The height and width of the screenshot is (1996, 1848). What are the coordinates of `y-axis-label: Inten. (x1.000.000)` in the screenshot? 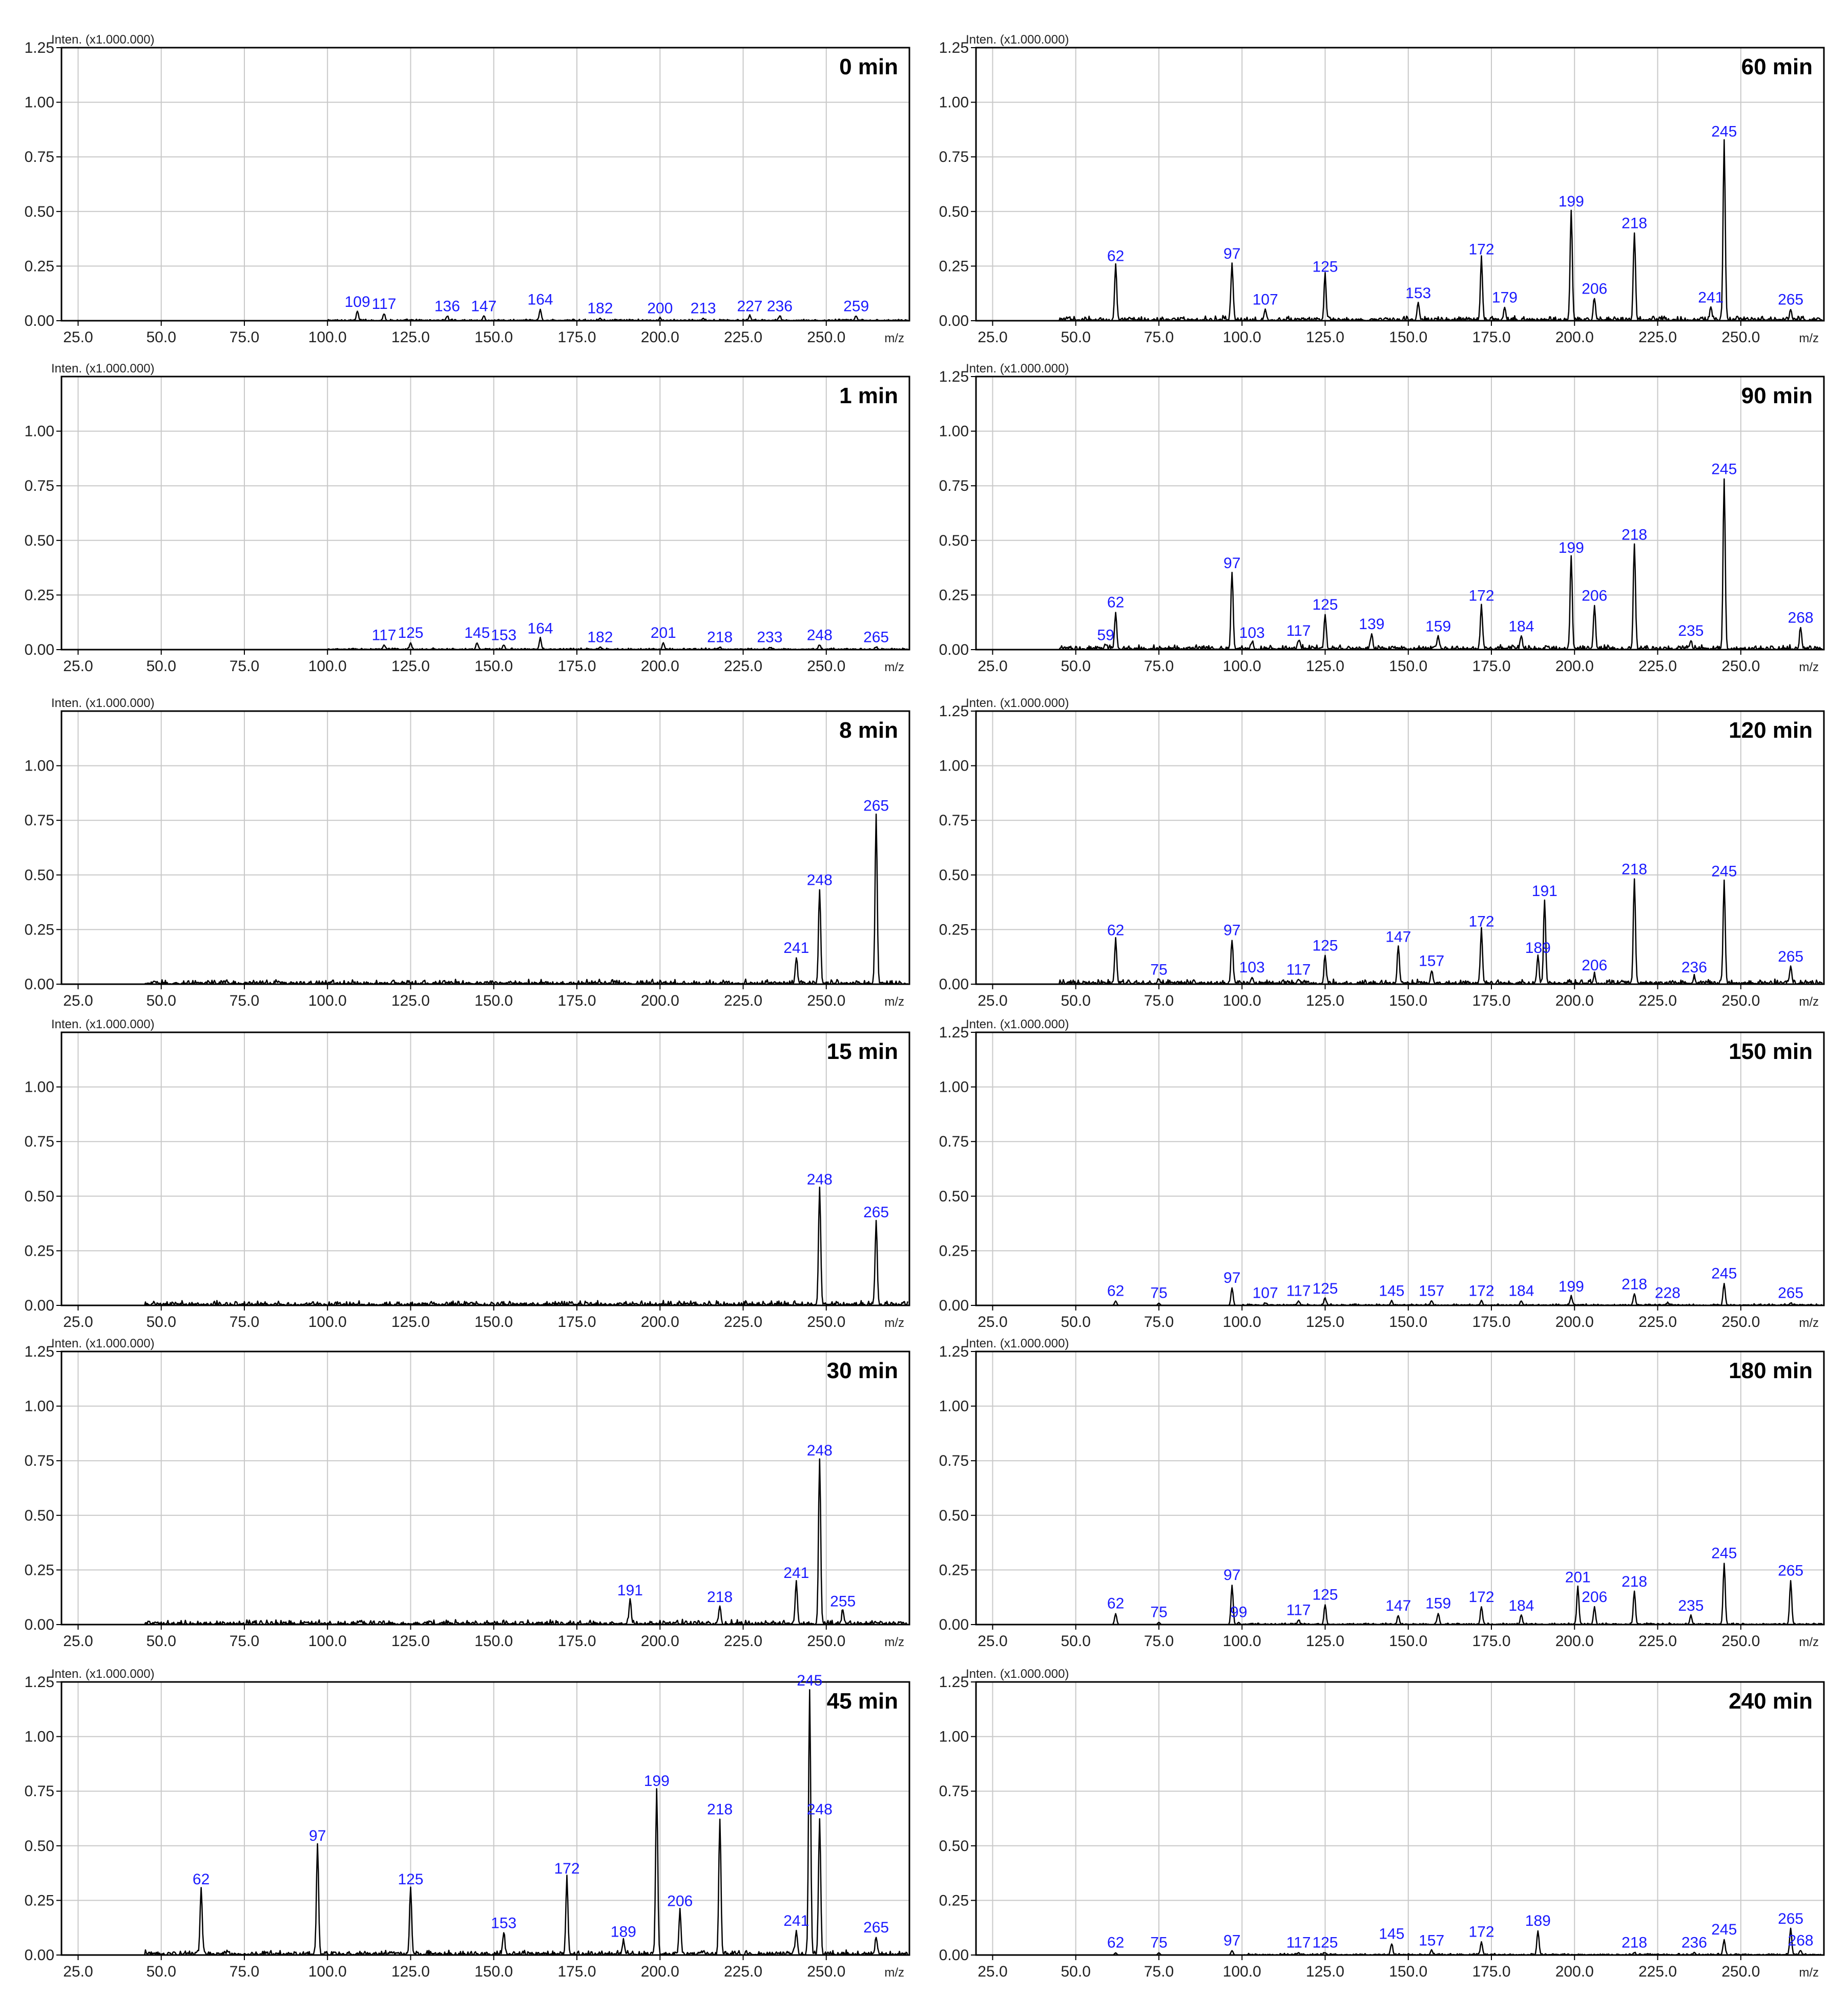 It's located at (1017, 703).